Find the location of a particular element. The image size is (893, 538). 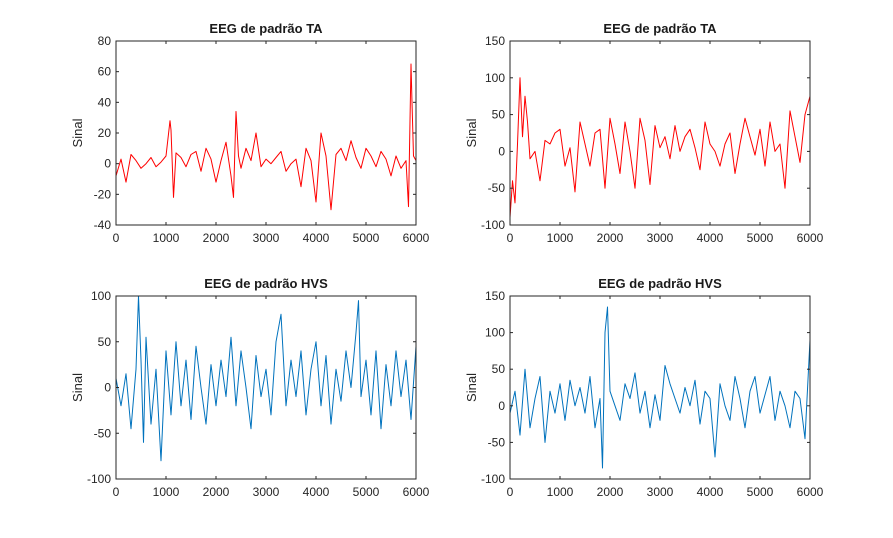

y-tick-label: 60 is located at coordinates (105, 72).